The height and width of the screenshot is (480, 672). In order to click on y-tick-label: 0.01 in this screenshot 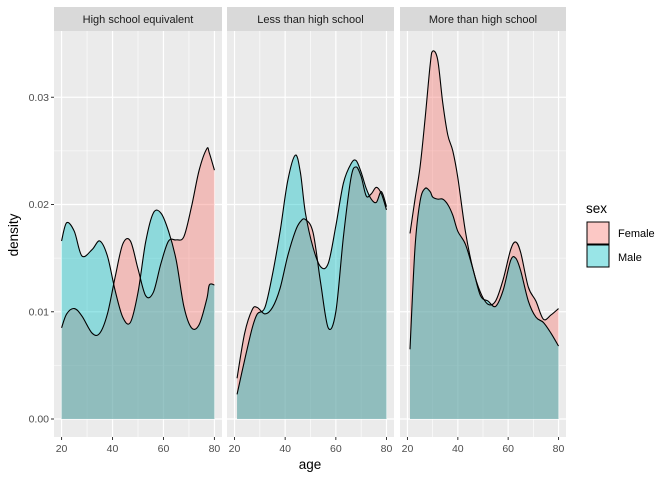, I will do `click(39, 312)`.